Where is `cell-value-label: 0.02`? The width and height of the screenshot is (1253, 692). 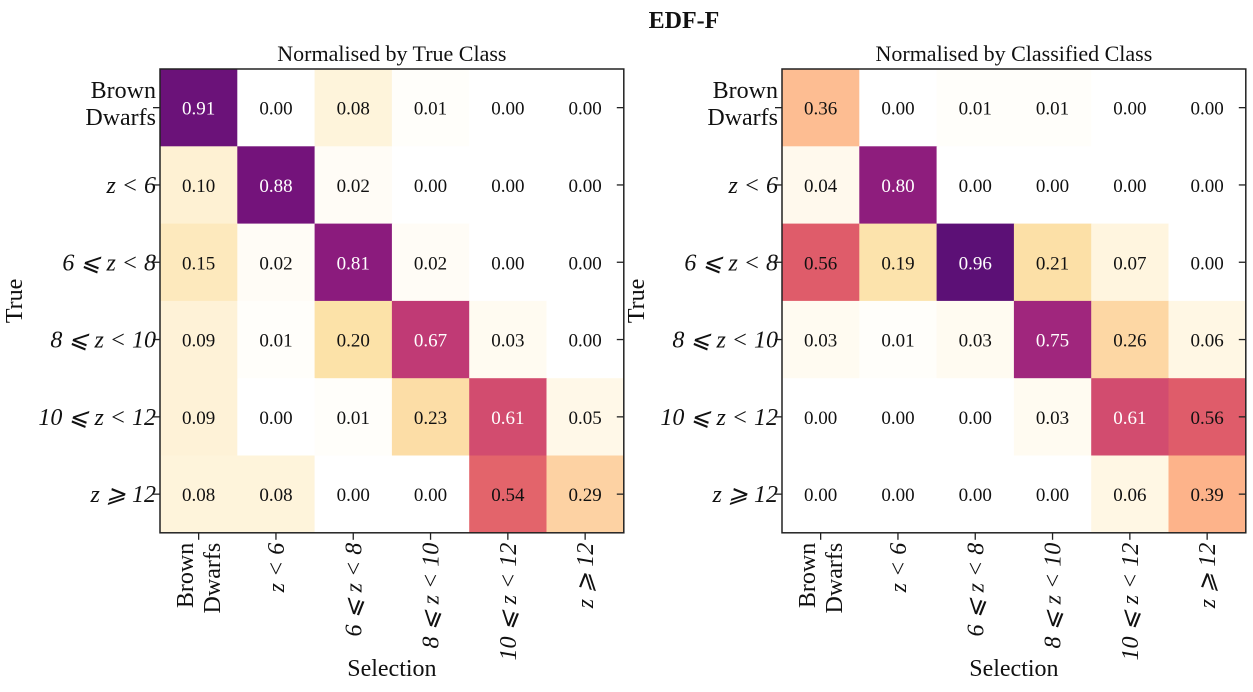 cell-value-label: 0.02 is located at coordinates (430, 263).